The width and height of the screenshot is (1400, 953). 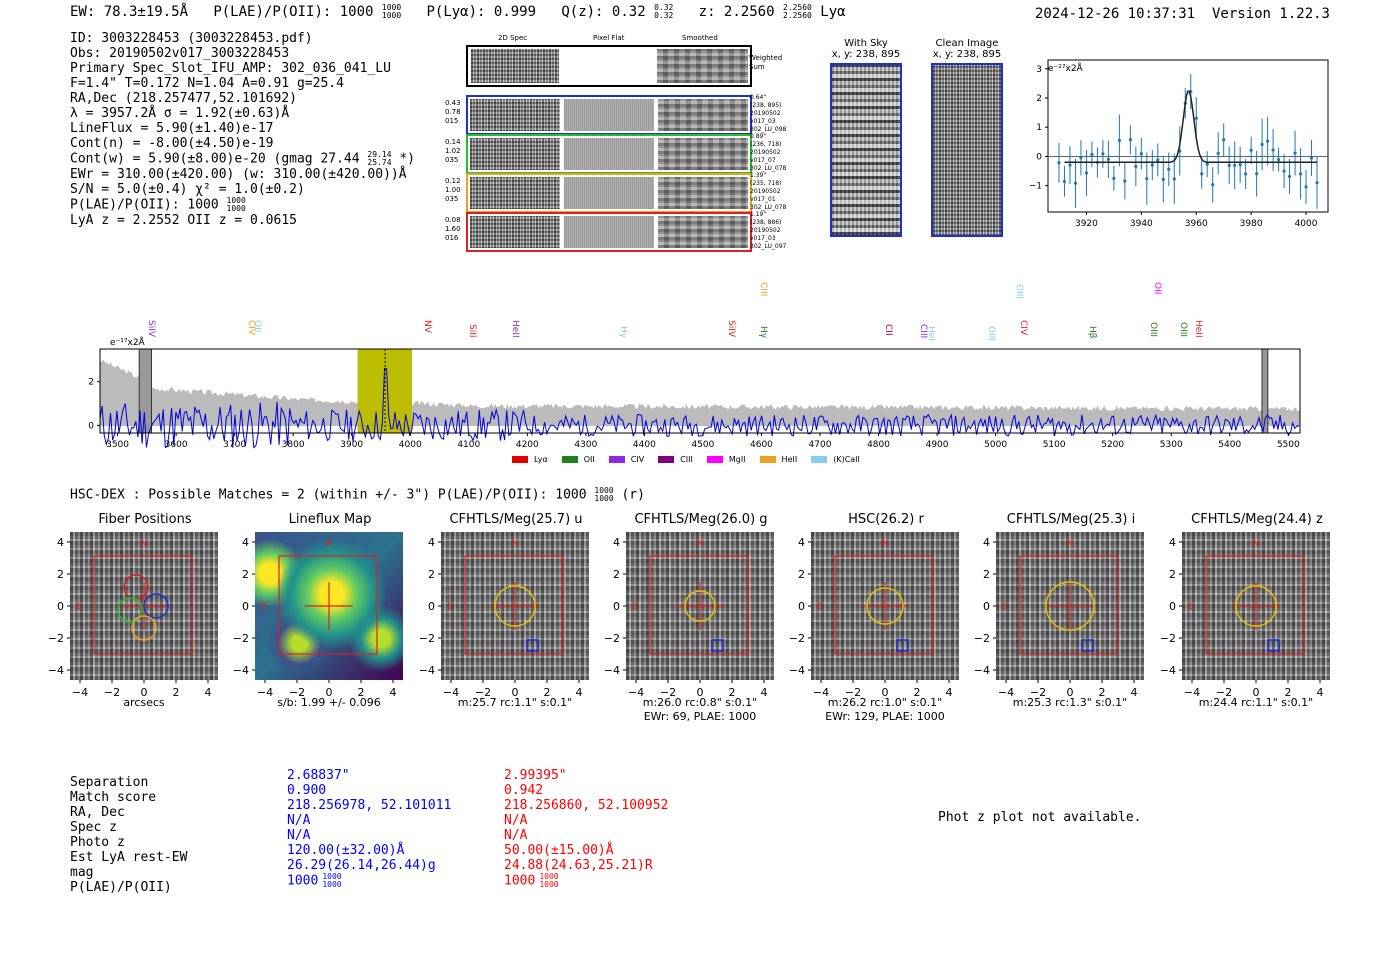 What do you see at coordinates (701, 519) in the screenshot?
I see `cutout-title: CFHTLS/Meg(26.0) g` at bounding box center [701, 519].